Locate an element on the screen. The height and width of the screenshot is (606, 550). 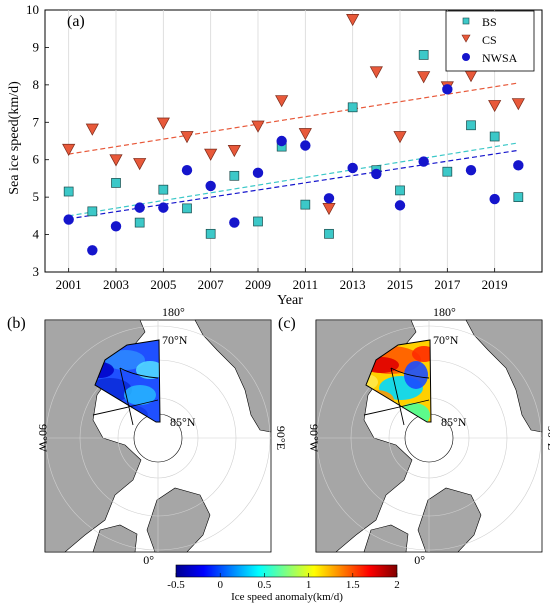
anomaly-field is located at coordinates (398, 381).